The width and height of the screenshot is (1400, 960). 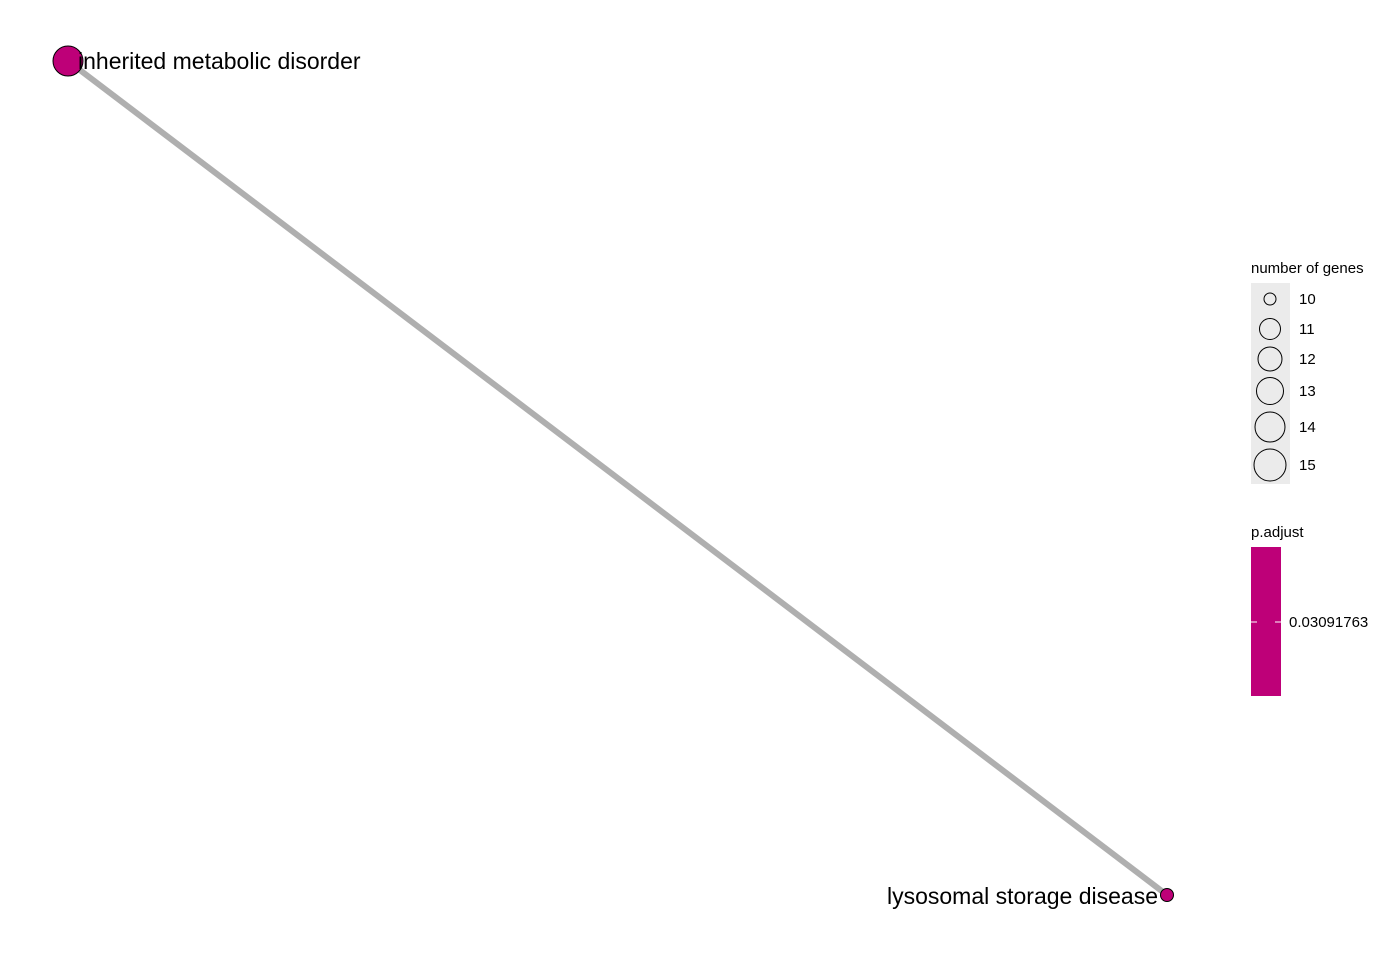 What do you see at coordinates (1307, 359) in the screenshot?
I see `size-key-label-12: 12` at bounding box center [1307, 359].